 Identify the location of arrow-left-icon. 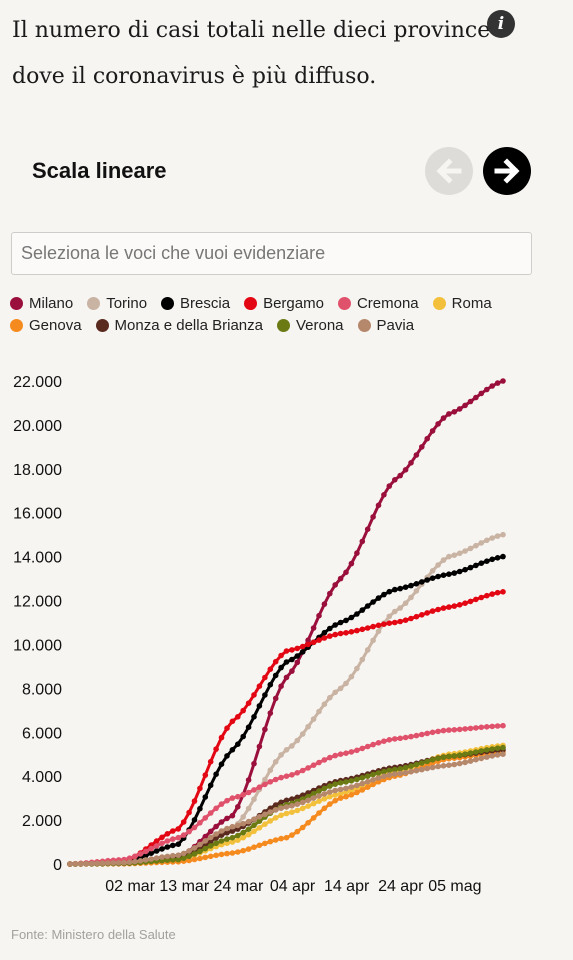
(449, 171).